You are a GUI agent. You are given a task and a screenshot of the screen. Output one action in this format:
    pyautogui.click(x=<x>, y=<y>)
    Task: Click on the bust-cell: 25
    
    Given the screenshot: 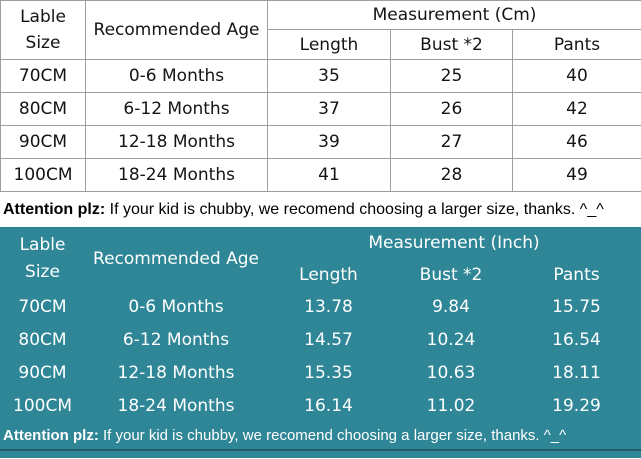 What is the action you would take?
    pyautogui.click(x=451, y=76)
    